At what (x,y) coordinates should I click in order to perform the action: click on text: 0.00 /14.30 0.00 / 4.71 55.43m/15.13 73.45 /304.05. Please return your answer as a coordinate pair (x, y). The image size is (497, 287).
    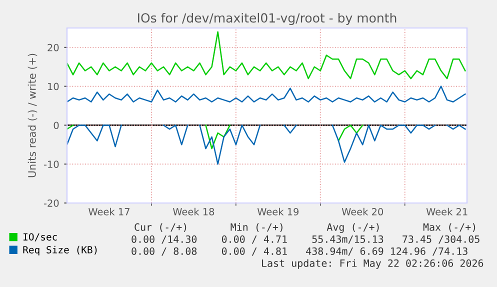
    Looking at the image, I should click on (306, 239).